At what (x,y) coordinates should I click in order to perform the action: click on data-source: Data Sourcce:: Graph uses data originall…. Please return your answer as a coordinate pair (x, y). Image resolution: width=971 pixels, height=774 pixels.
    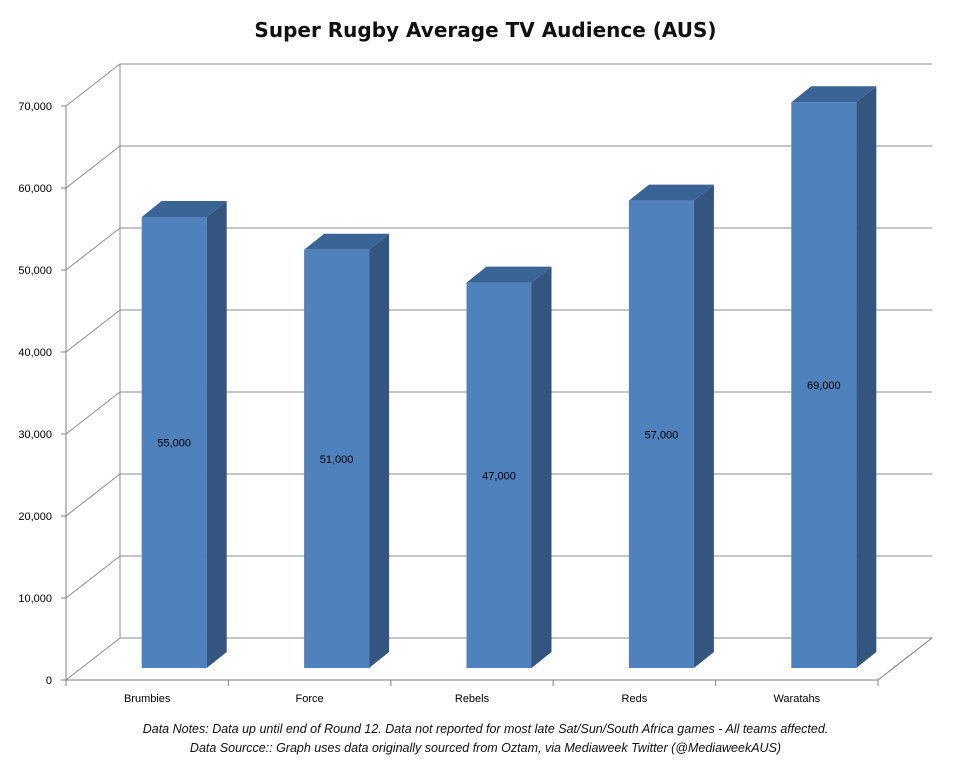
    Looking at the image, I should click on (485, 748).